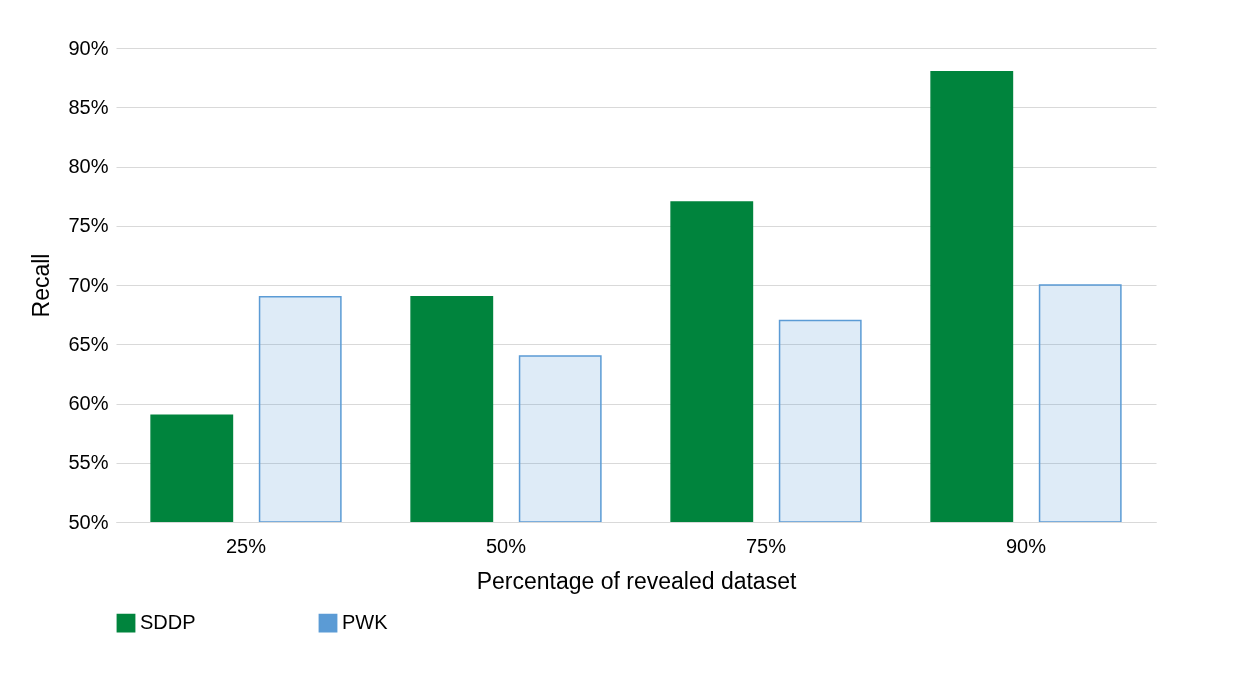 The image size is (1260, 674). I want to click on x-tick-label: 25%, so click(246, 545).